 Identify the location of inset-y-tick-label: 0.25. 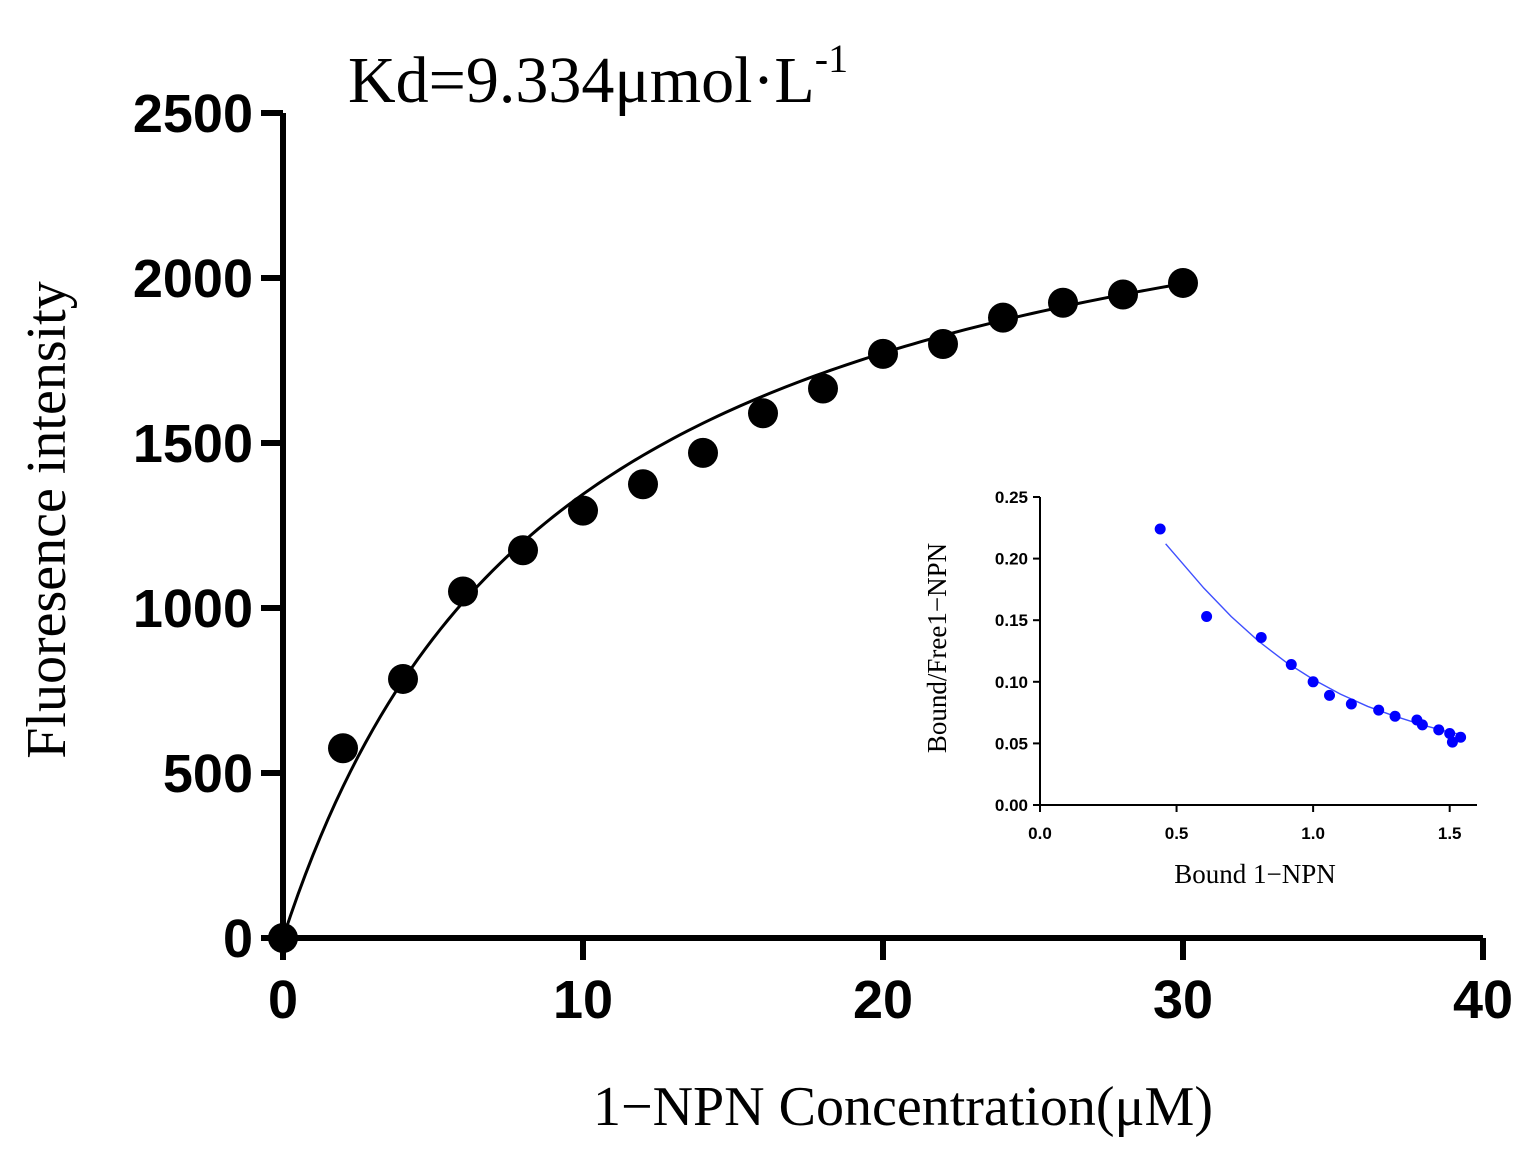
(1011, 497).